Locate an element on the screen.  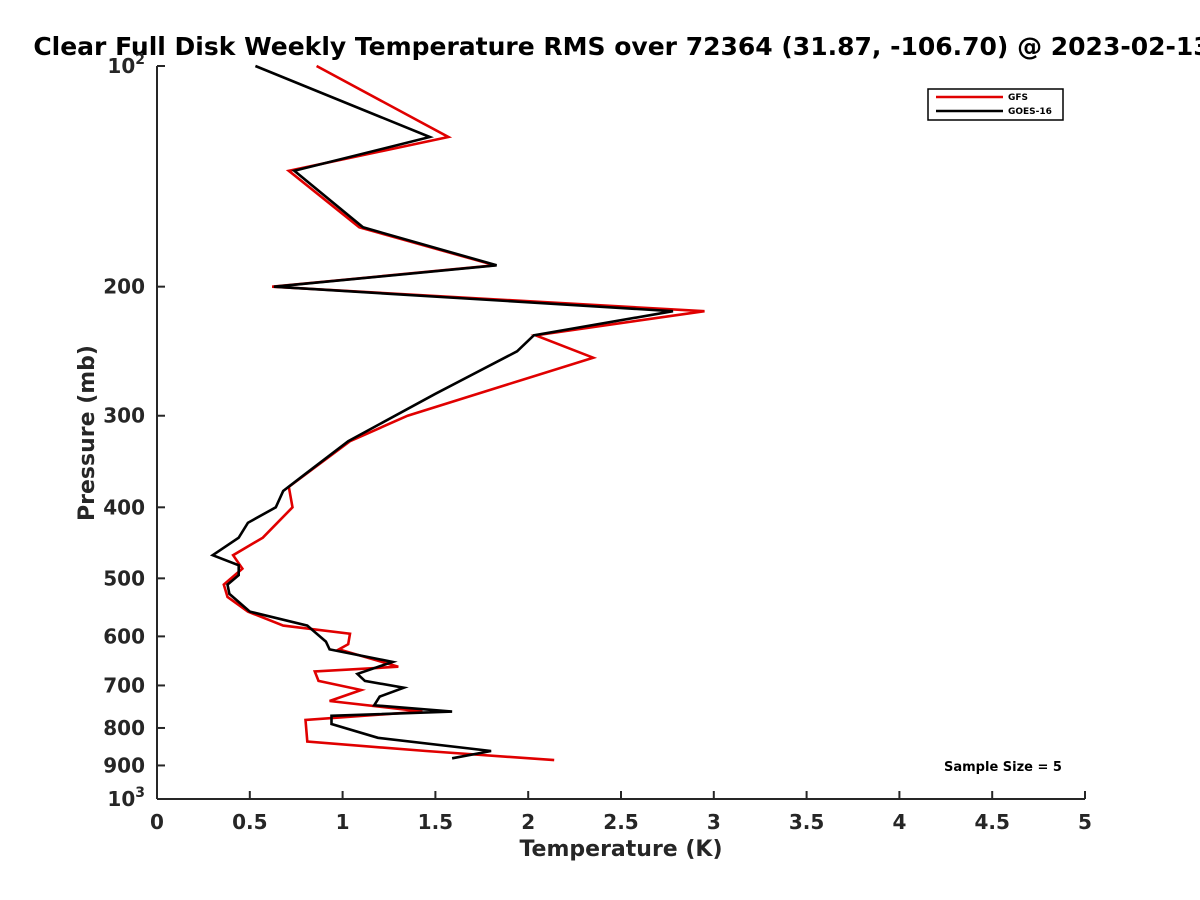
x-axis-label: Temperature (K) is located at coordinates (620, 849).